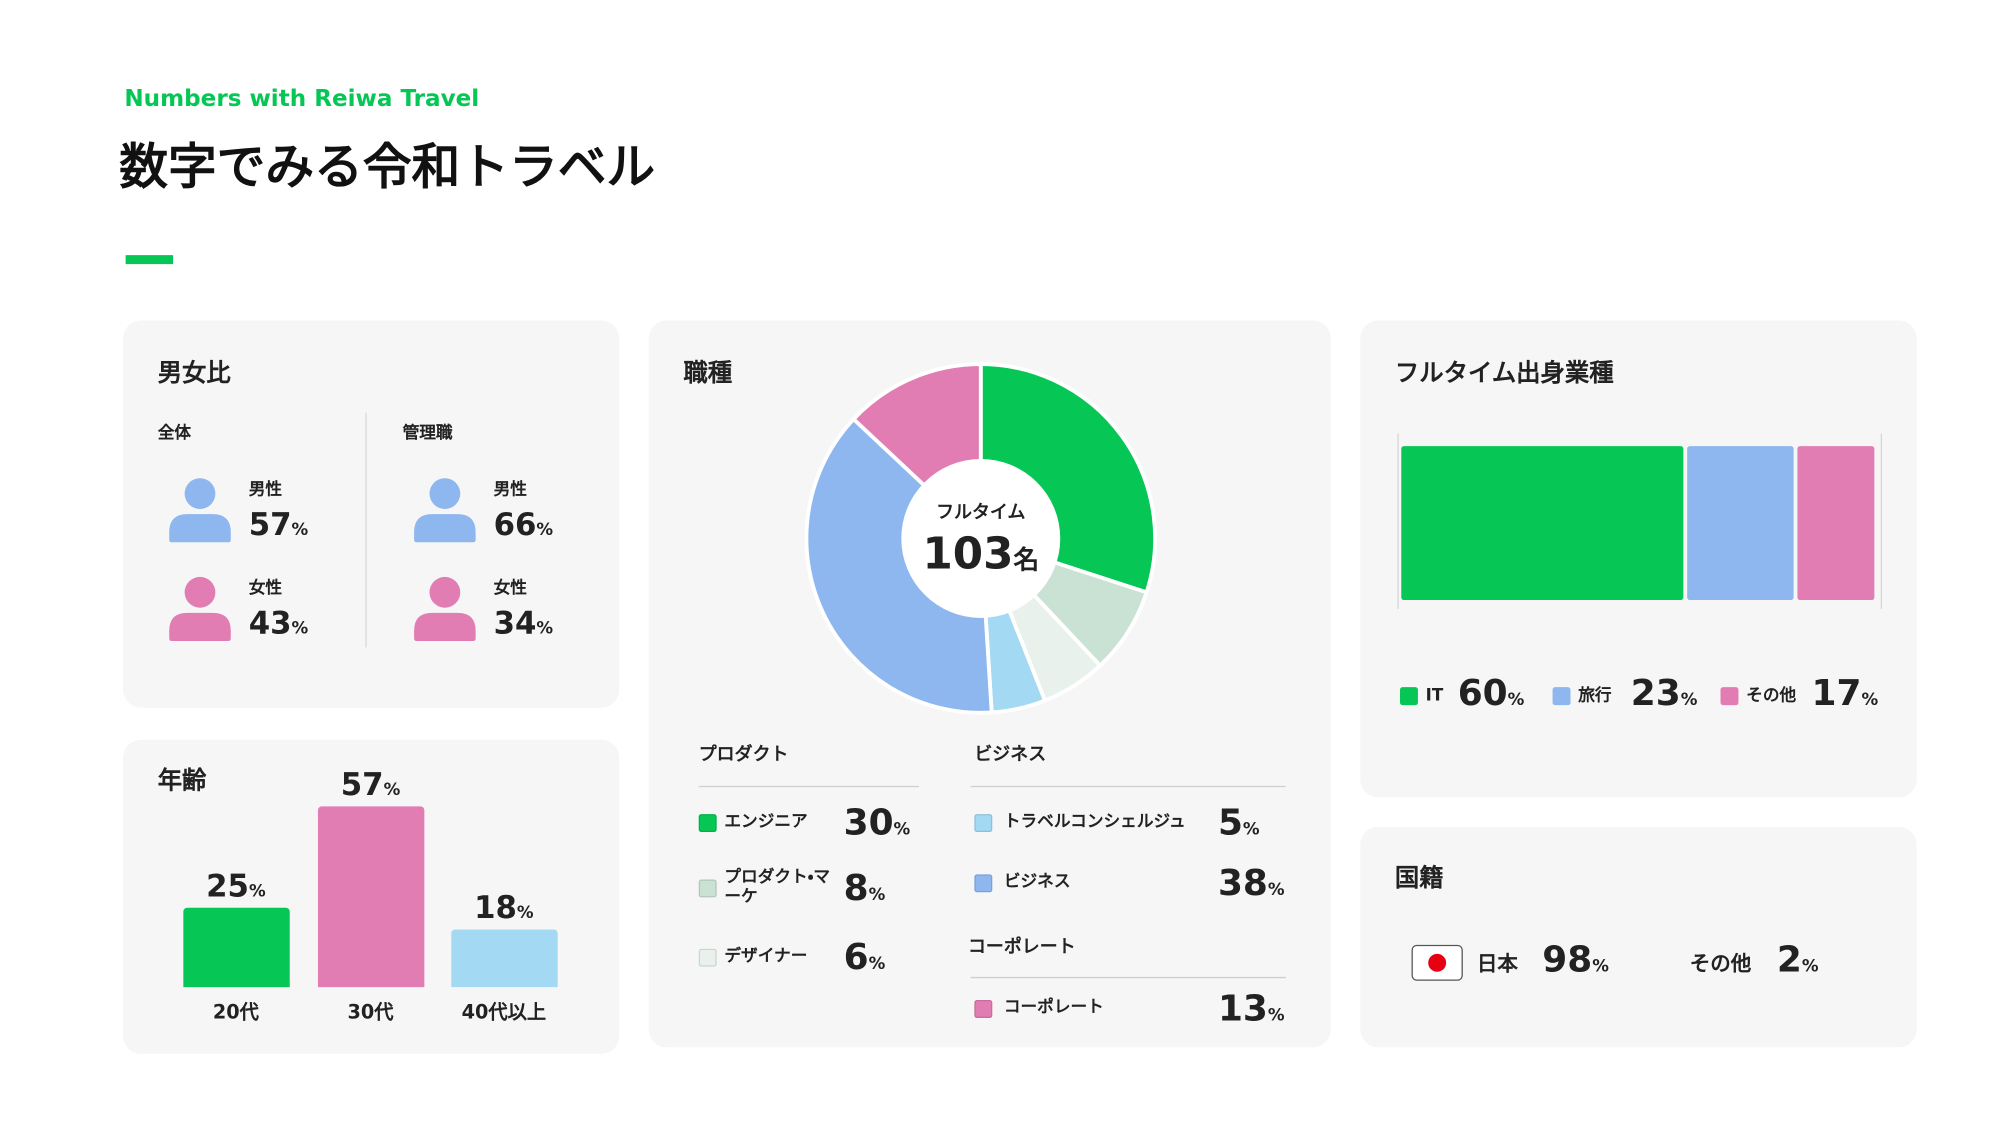 This screenshot has width=2000, height=1125. What do you see at coordinates (1771, 696) in the screenshot?
I see `legend-label: その他` at bounding box center [1771, 696].